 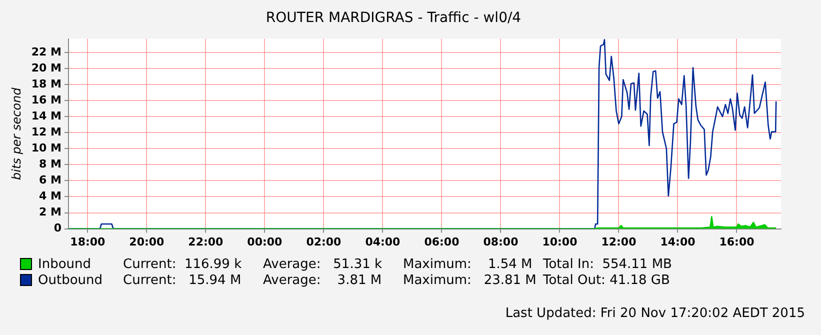 What do you see at coordinates (65, 264) in the screenshot?
I see `legend-label: Inbound` at bounding box center [65, 264].